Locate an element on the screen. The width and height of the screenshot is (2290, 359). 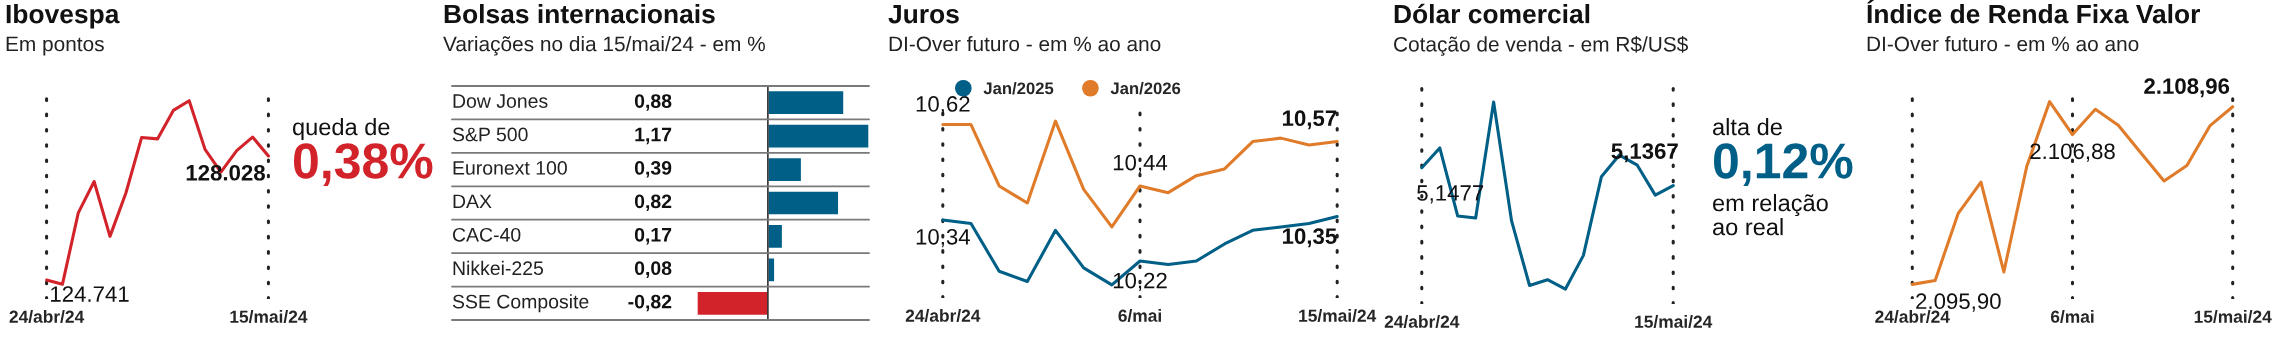
text: 0,38% is located at coordinates (363, 164).